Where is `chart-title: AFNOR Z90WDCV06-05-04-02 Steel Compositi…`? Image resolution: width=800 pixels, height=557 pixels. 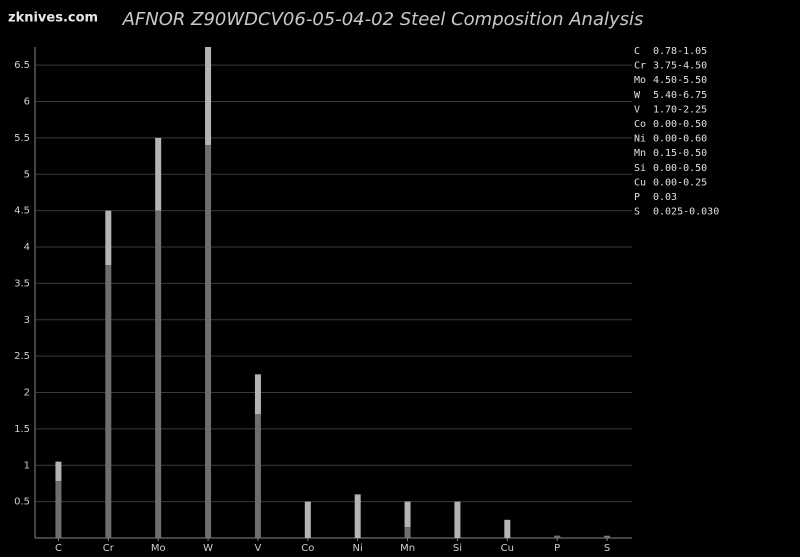
chart-title: AFNOR Z90WDCV06-05-04-02 Steel Compositi… is located at coordinates (383, 19).